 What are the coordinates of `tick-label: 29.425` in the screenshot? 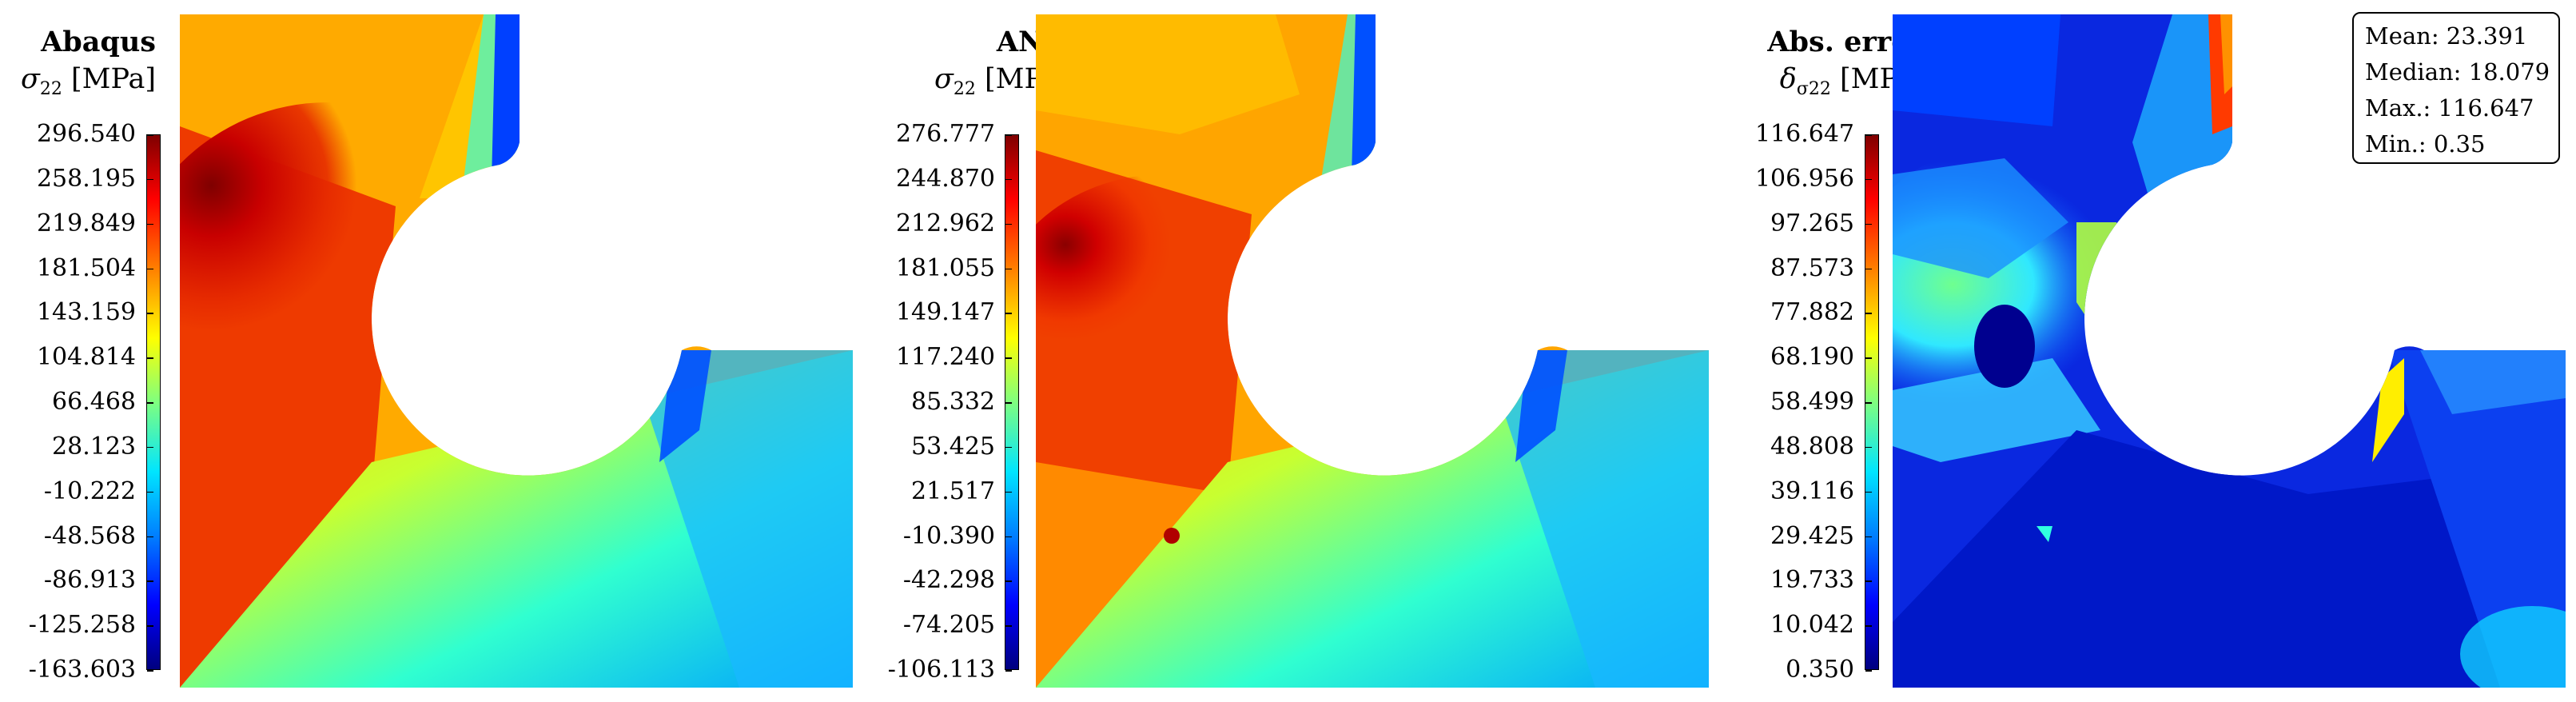 It's located at (1812, 535).